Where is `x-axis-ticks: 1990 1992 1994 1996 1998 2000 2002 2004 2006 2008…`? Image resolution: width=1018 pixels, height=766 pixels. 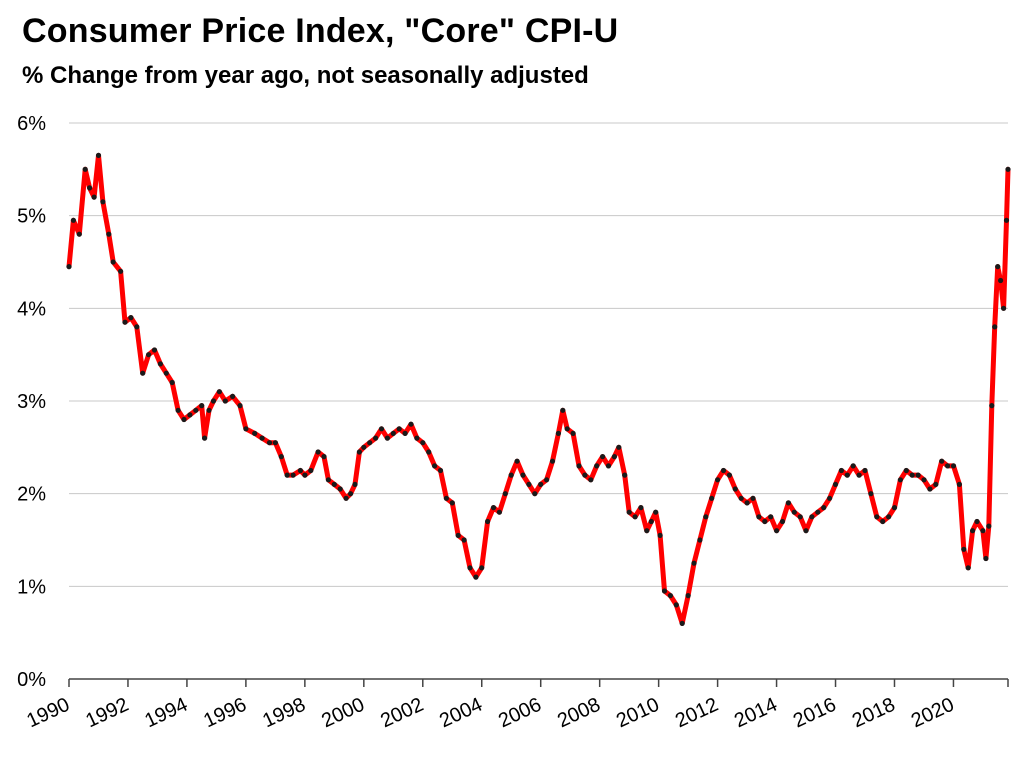
x-axis-ticks: 1990 1992 1994 1996 1998 2000 2002 2004 2006 2008… is located at coordinates (516, 706).